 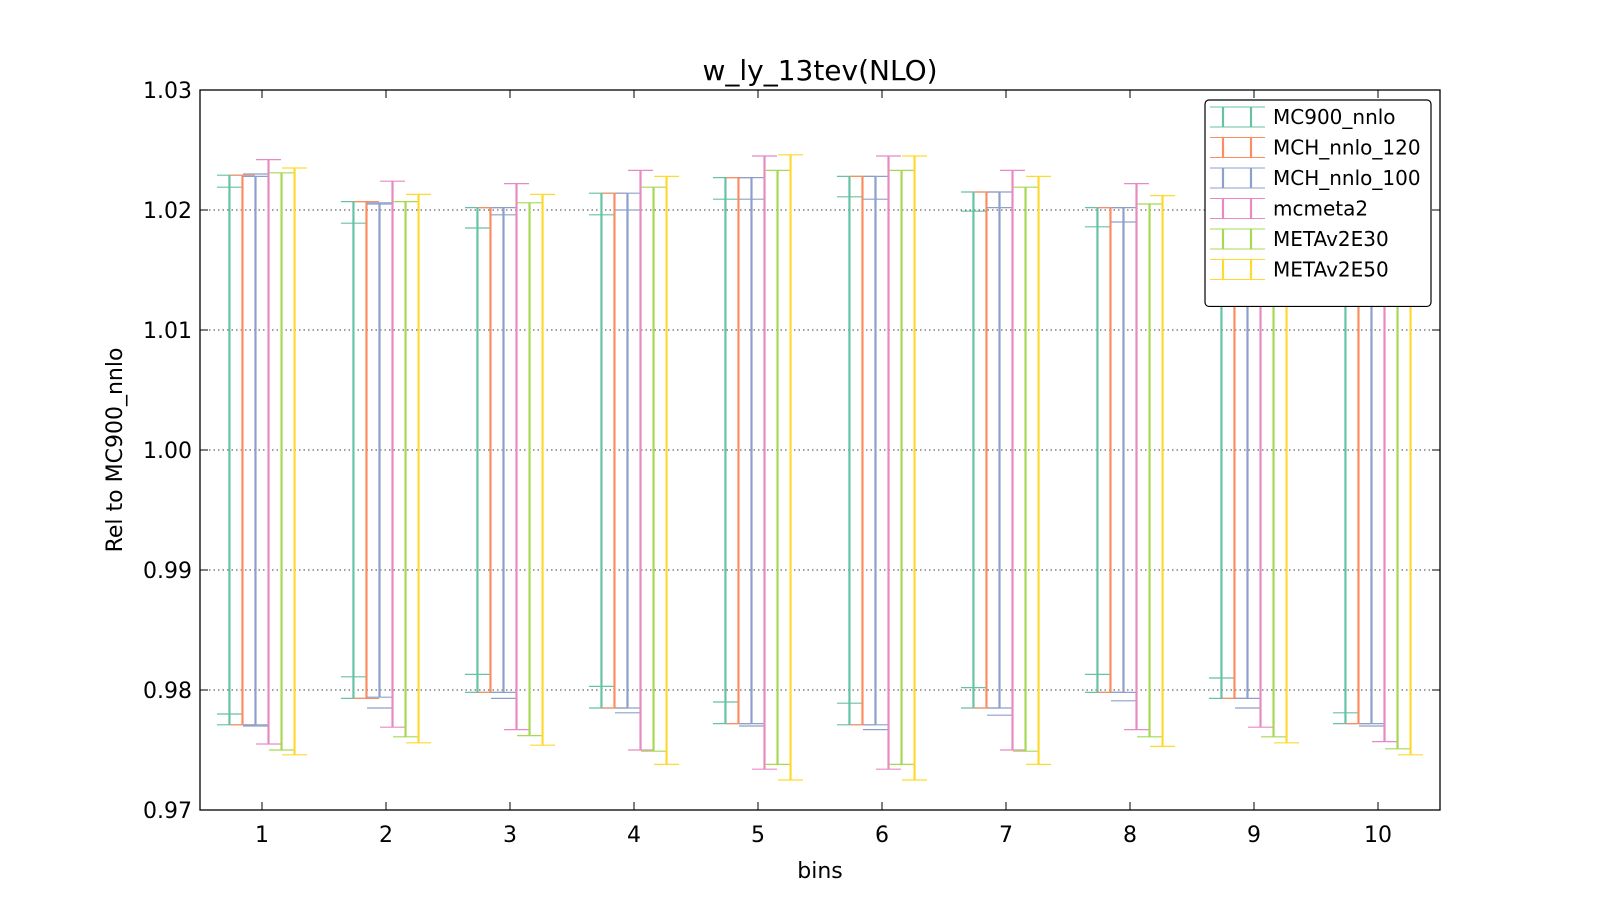 I want to click on y-tick-label: 0.98, so click(x=167, y=691).